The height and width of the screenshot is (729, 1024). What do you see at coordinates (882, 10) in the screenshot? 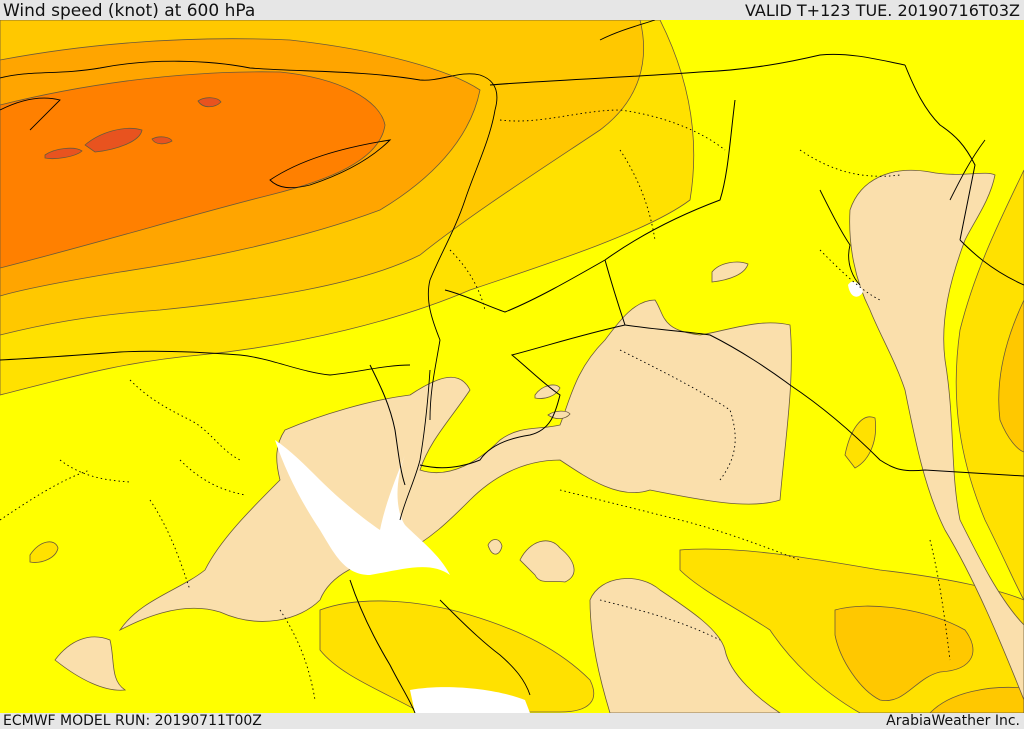
I see `valid-time: VALID T+123 TUE. 20190716T03Z` at bounding box center [882, 10].